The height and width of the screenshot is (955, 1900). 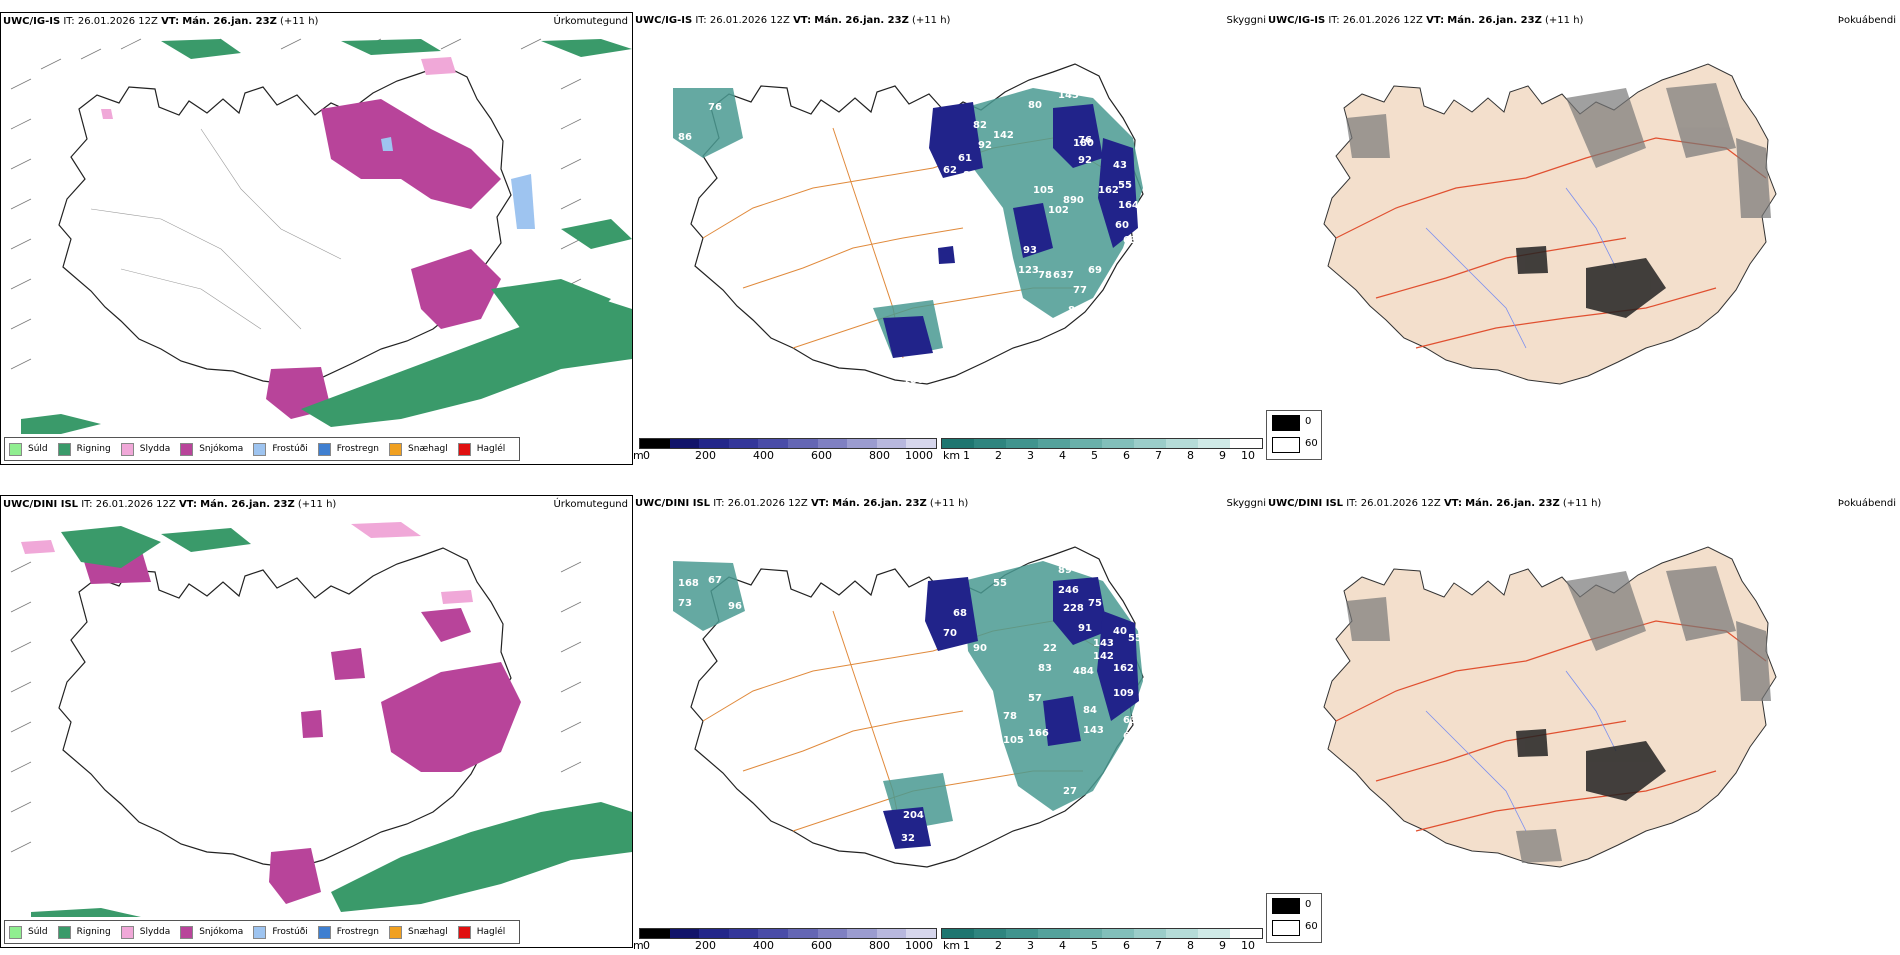 I want to click on precip-map, so click(x=321, y=236).